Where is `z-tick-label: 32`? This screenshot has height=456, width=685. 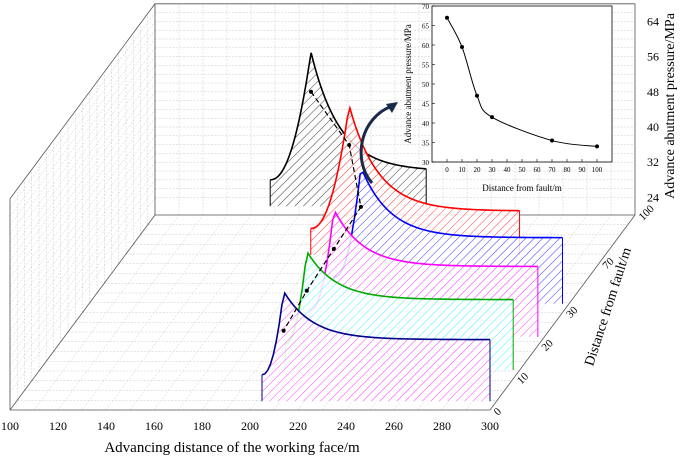
z-tick-label: 32 is located at coordinates (653, 162).